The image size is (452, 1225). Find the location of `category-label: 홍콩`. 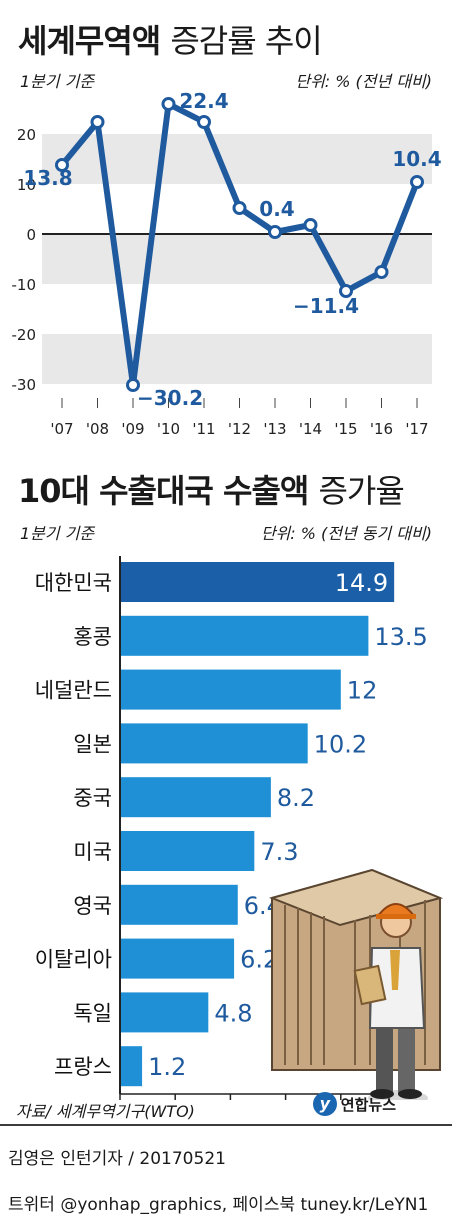

category-label: 홍콩 is located at coordinates (92, 637).